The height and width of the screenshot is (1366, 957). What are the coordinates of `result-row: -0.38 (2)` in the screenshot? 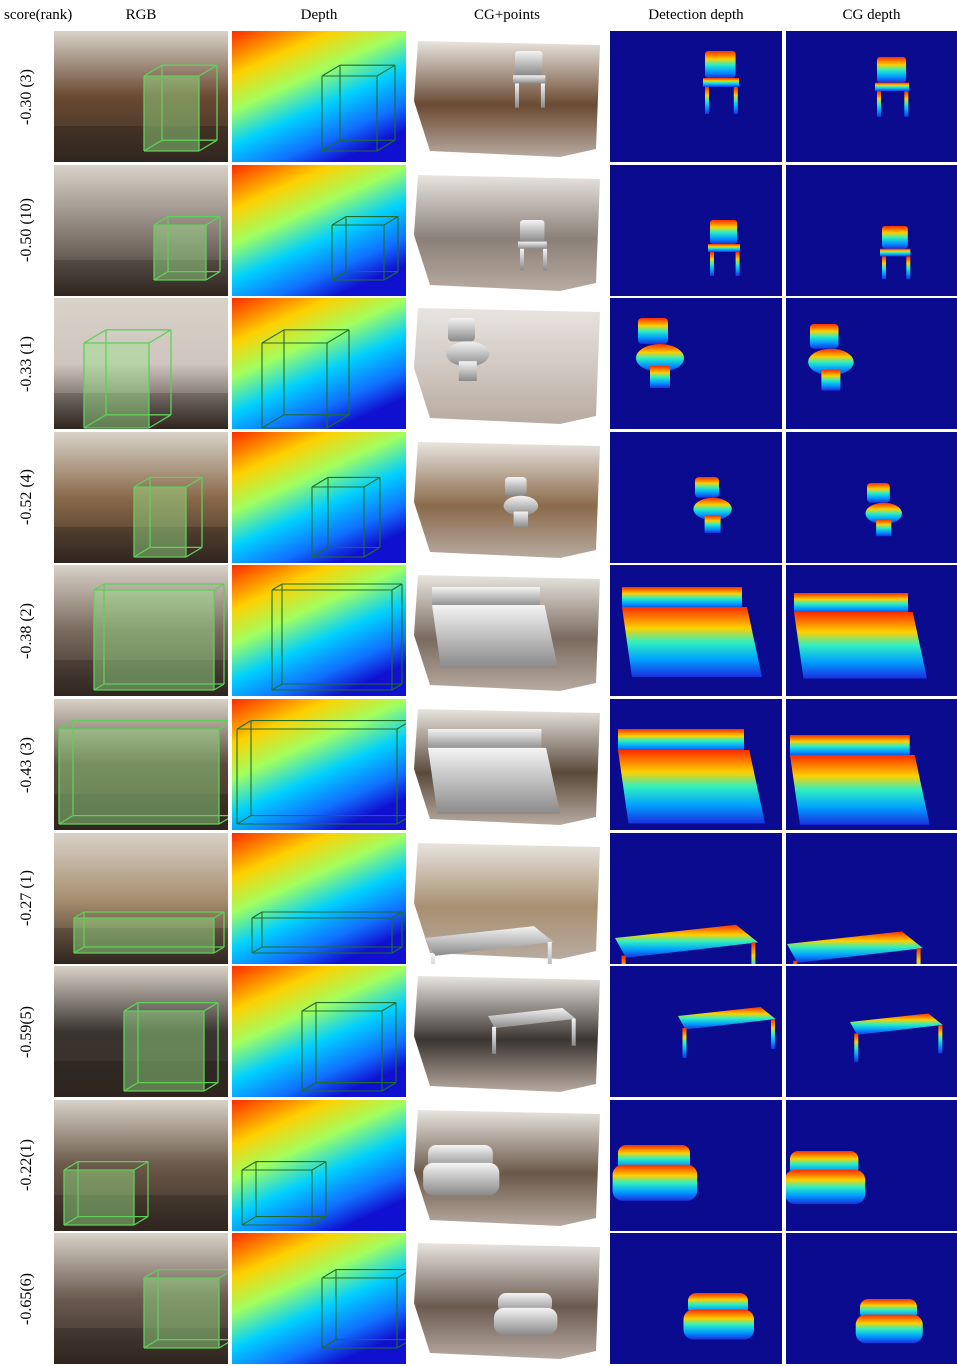 It's located at (478, 631).